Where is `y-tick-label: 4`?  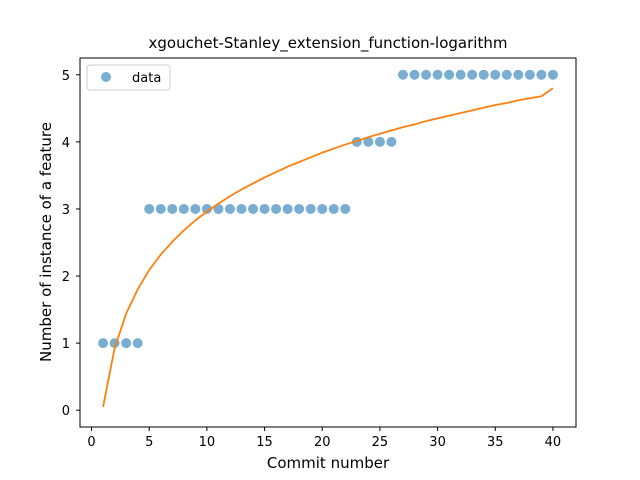 y-tick-label: 4 is located at coordinates (66, 143).